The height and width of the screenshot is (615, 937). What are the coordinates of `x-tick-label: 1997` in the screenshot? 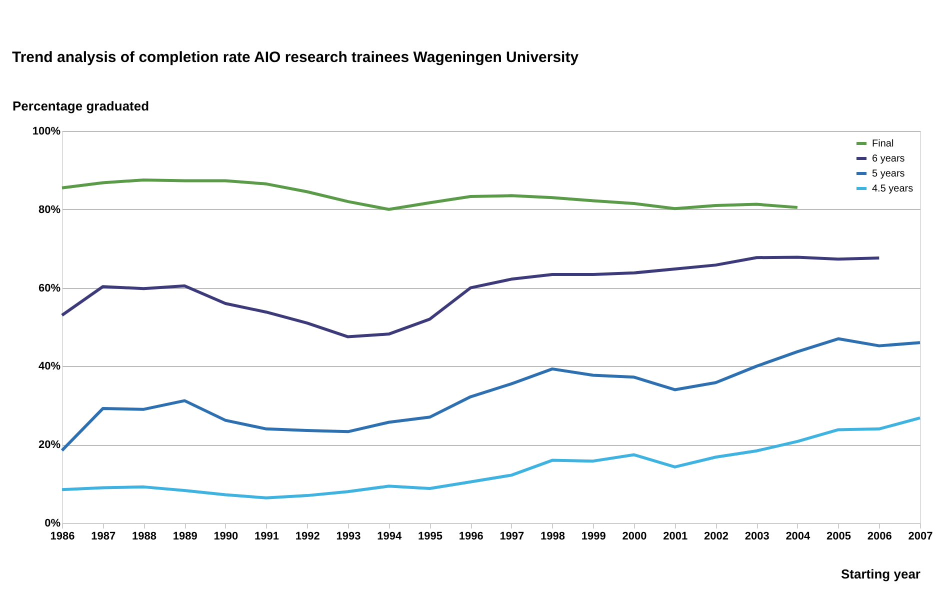 It's located at (512, 536).